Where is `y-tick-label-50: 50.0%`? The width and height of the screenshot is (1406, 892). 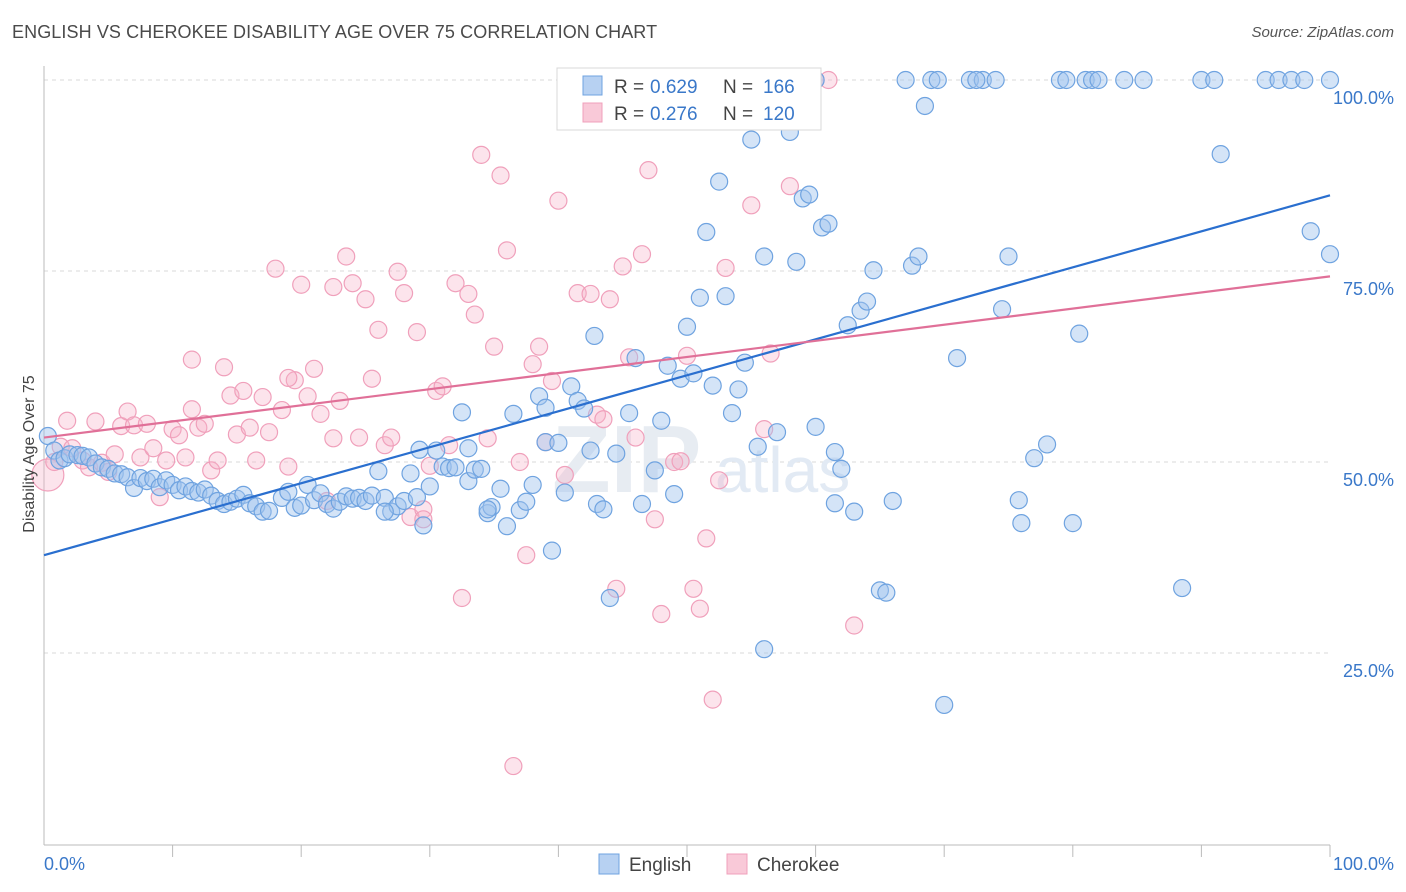 y-tick-label-50: 50.0% is located at coordinates (1368, 480).